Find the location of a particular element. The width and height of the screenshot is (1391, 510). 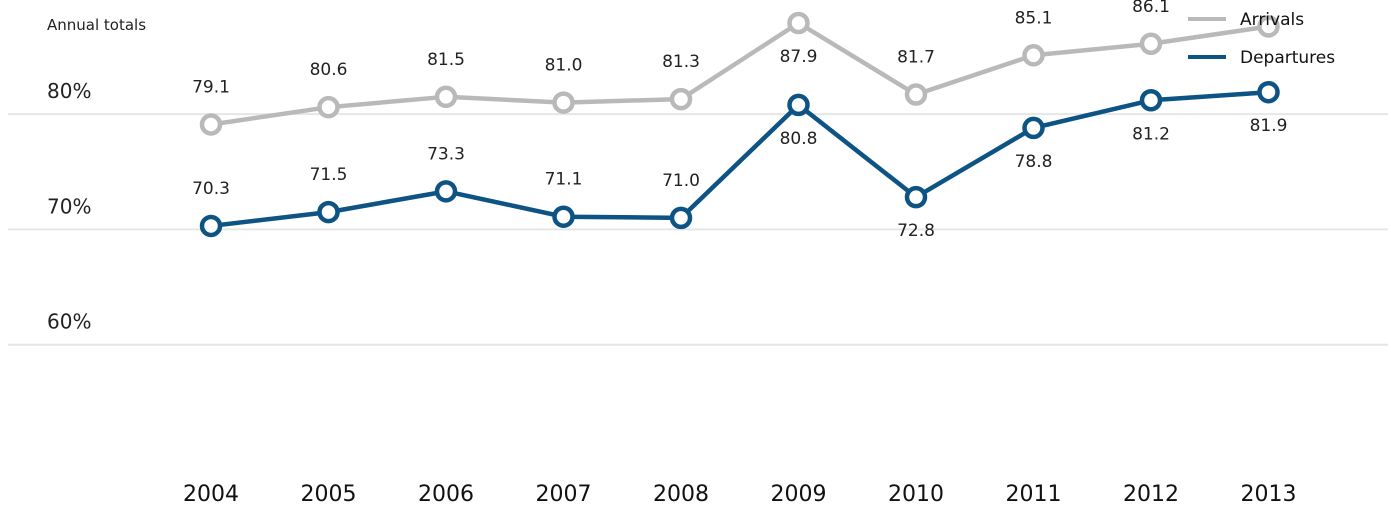

chart-subtitle: Annual totals is located at coordinates (96, 25).